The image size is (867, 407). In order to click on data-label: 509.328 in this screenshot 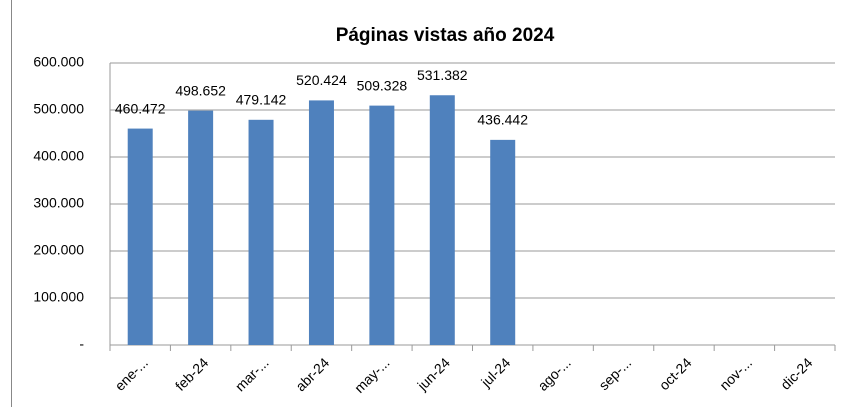, I will do `click(382, 85)`.